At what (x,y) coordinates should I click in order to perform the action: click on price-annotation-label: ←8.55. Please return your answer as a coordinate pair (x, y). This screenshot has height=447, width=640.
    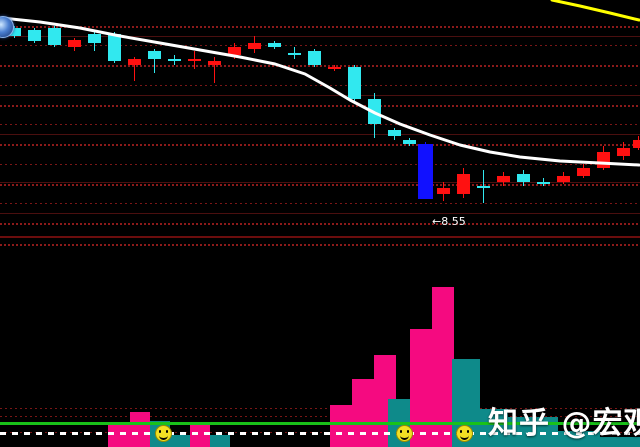
    Looking at the image, I should click on (449, 221).